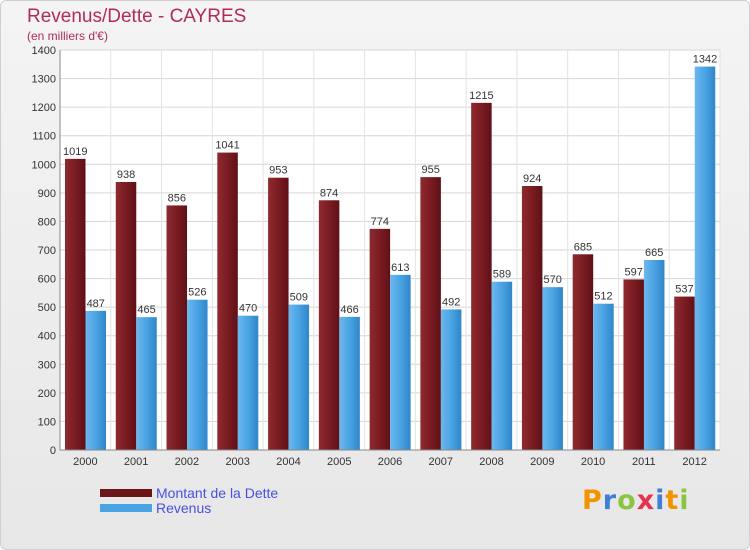 This screenshot has width=750, height=550. What do you see at coordinates (47, 194) in the screenshot?
I see `y-tick-label: 900` at bounding box center [47, 194].